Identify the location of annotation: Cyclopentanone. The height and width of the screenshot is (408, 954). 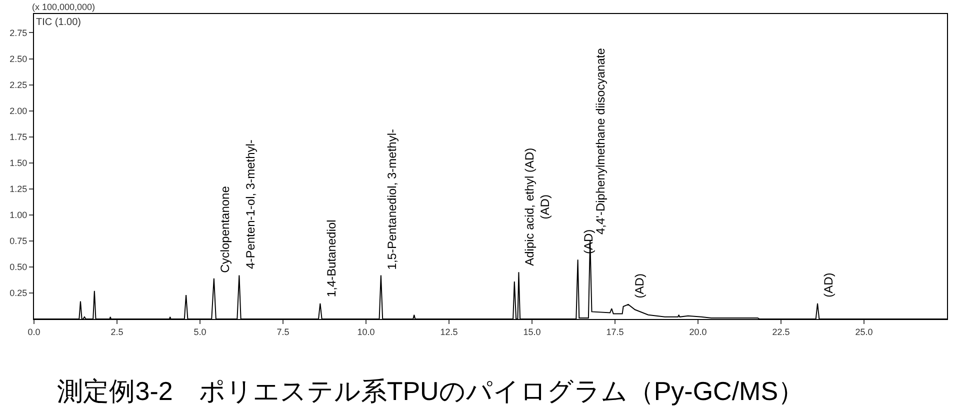
(225, 229).